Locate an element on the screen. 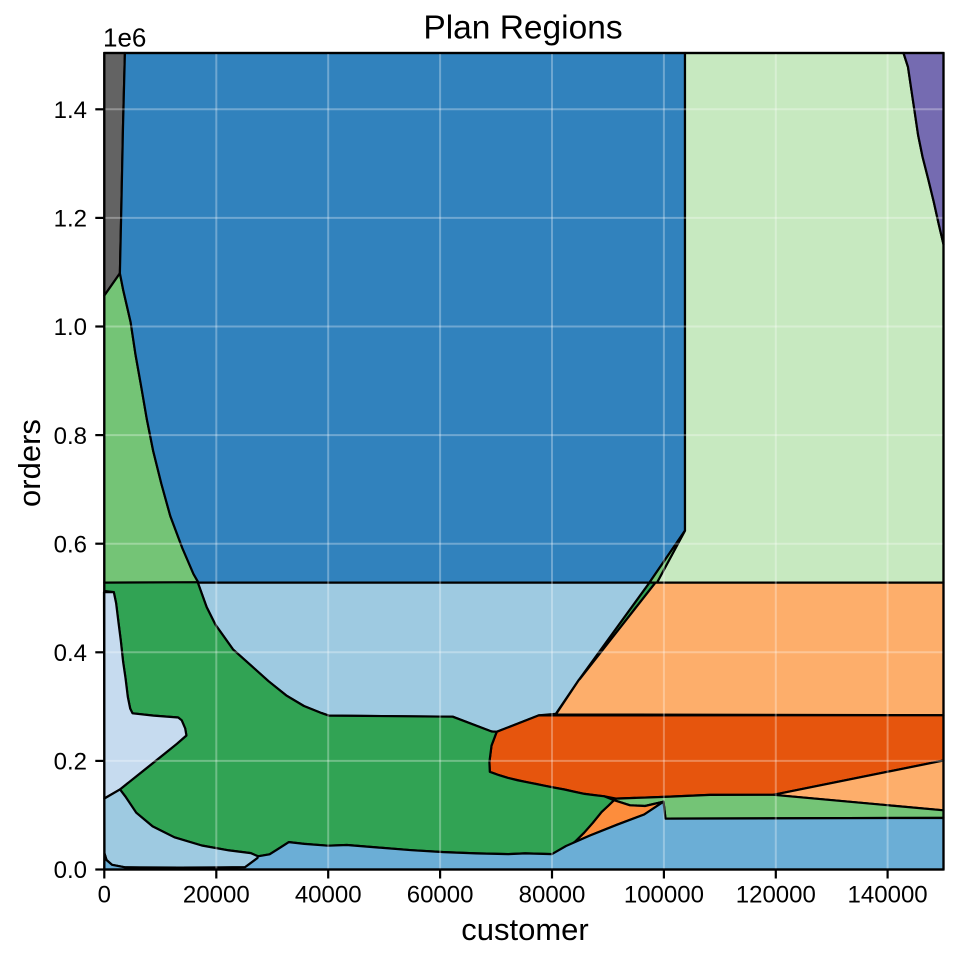  svg-text: orders is located at coordinates (29, 463).